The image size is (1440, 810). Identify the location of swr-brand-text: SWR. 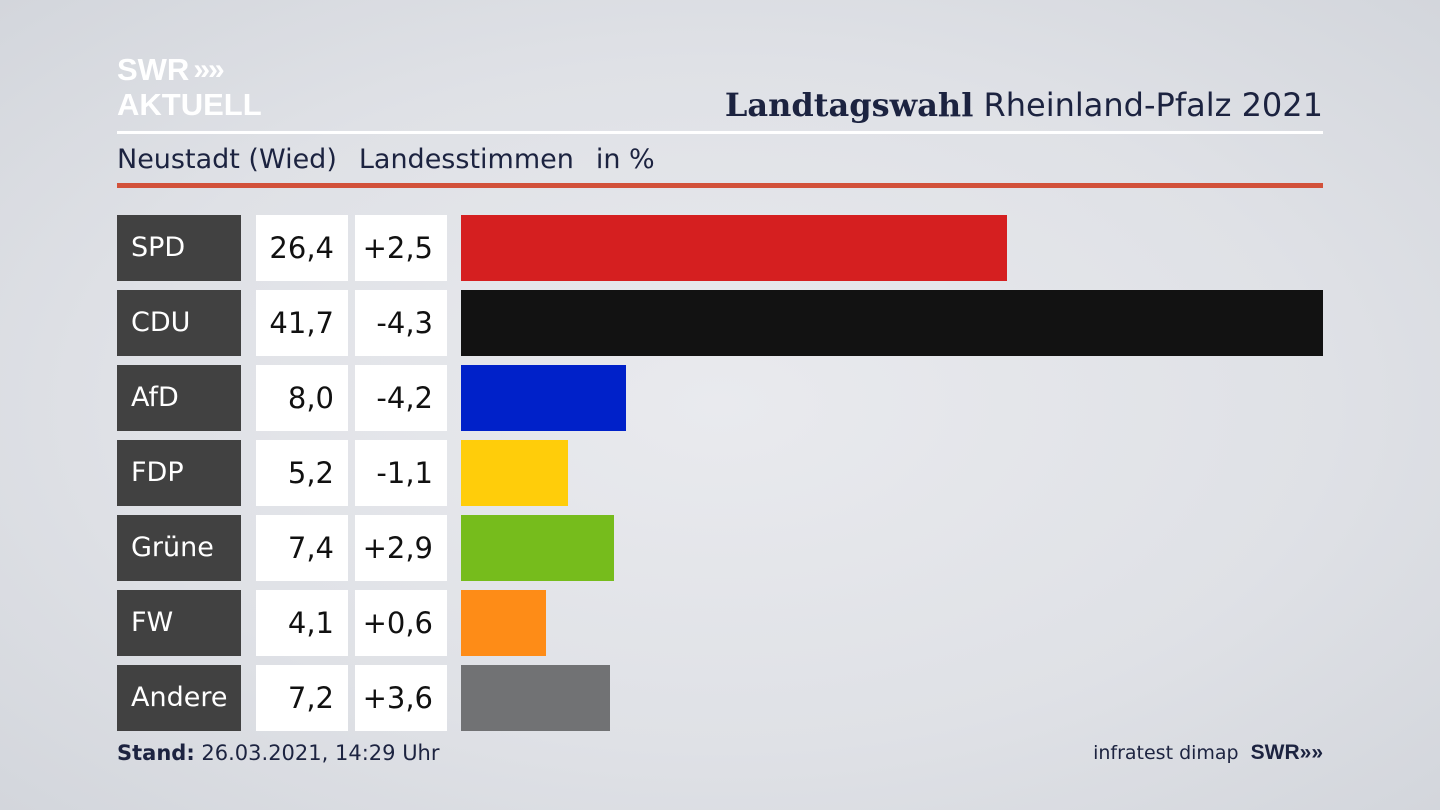
(1275, 752).